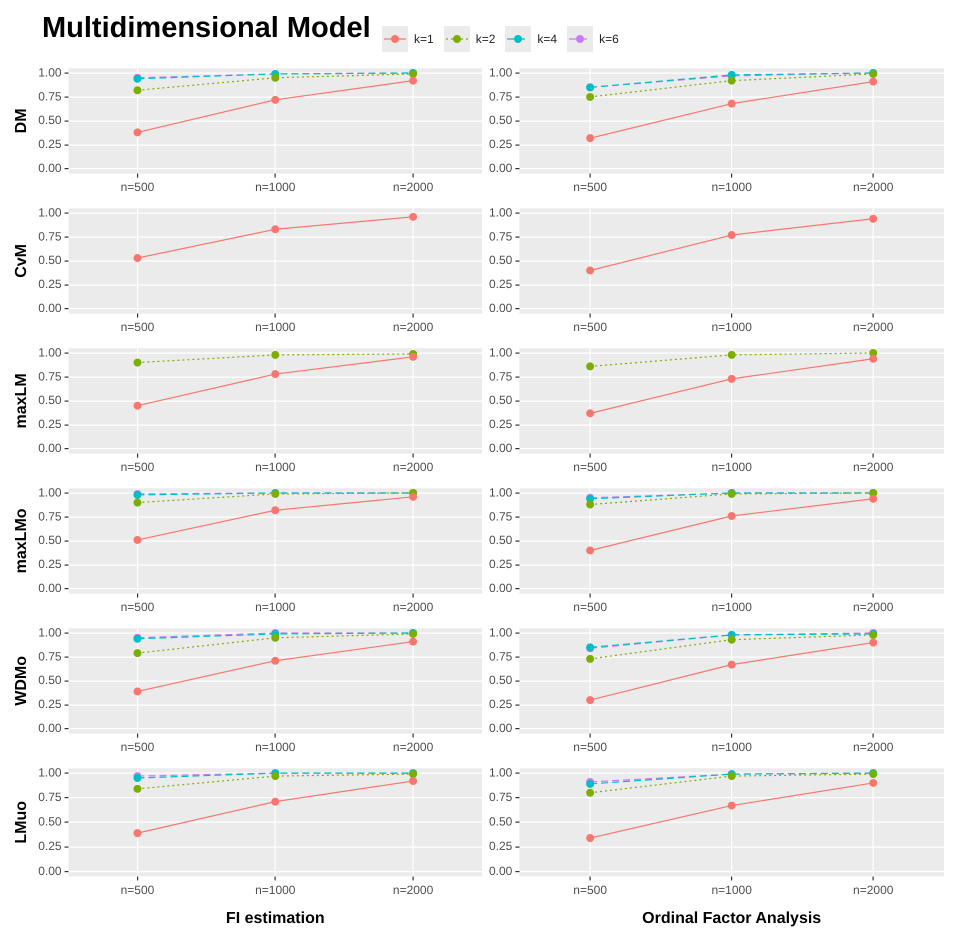 The width and height of the screenshot is (956, 934). I want to click on legend-label: k=2, so click(486, 39).